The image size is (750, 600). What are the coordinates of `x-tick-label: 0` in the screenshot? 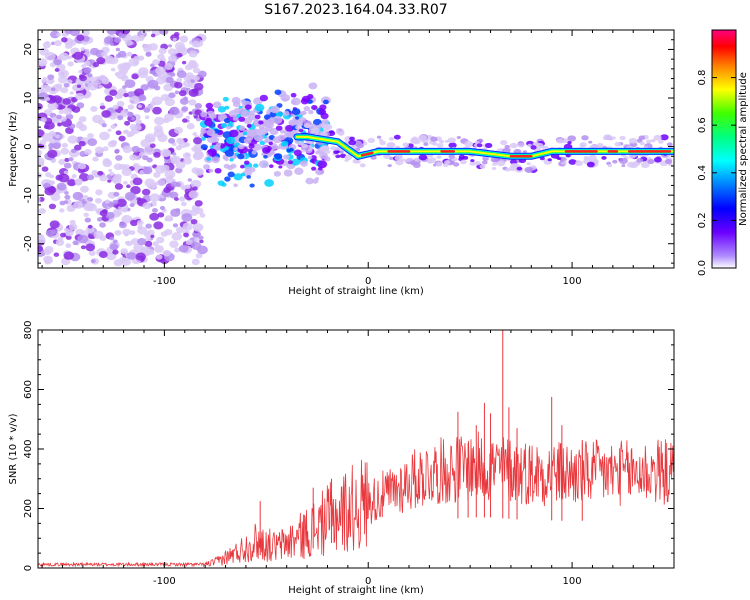 It's located at (368, 281).